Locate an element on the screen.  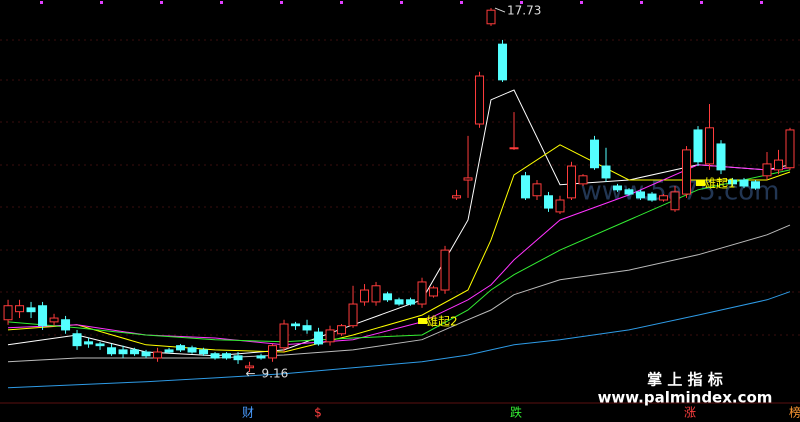
footer-tabs: 财 $ 跌 涨 榜 is located at coordinates (521, 412).